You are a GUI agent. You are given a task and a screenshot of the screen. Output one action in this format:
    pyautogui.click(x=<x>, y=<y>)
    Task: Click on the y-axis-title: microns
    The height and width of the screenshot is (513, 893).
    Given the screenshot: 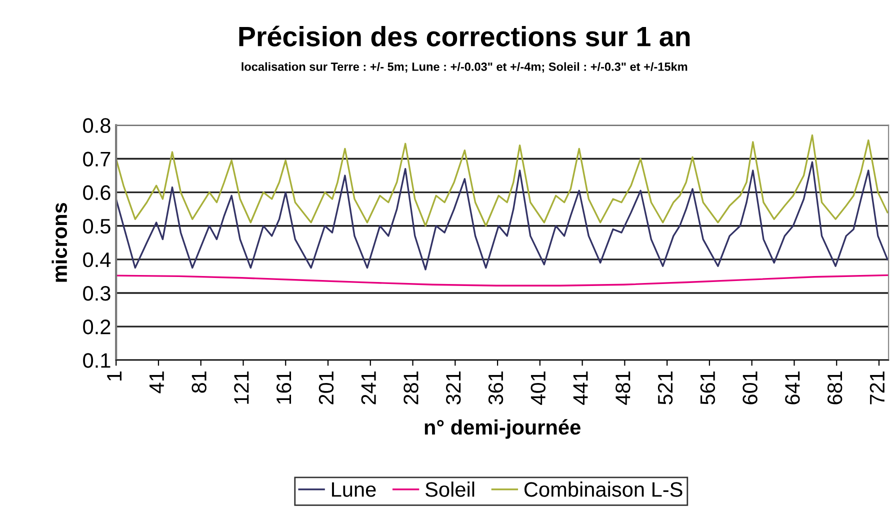 What is the action you would take?
    pyautogui.click(x=60, y=242)
    